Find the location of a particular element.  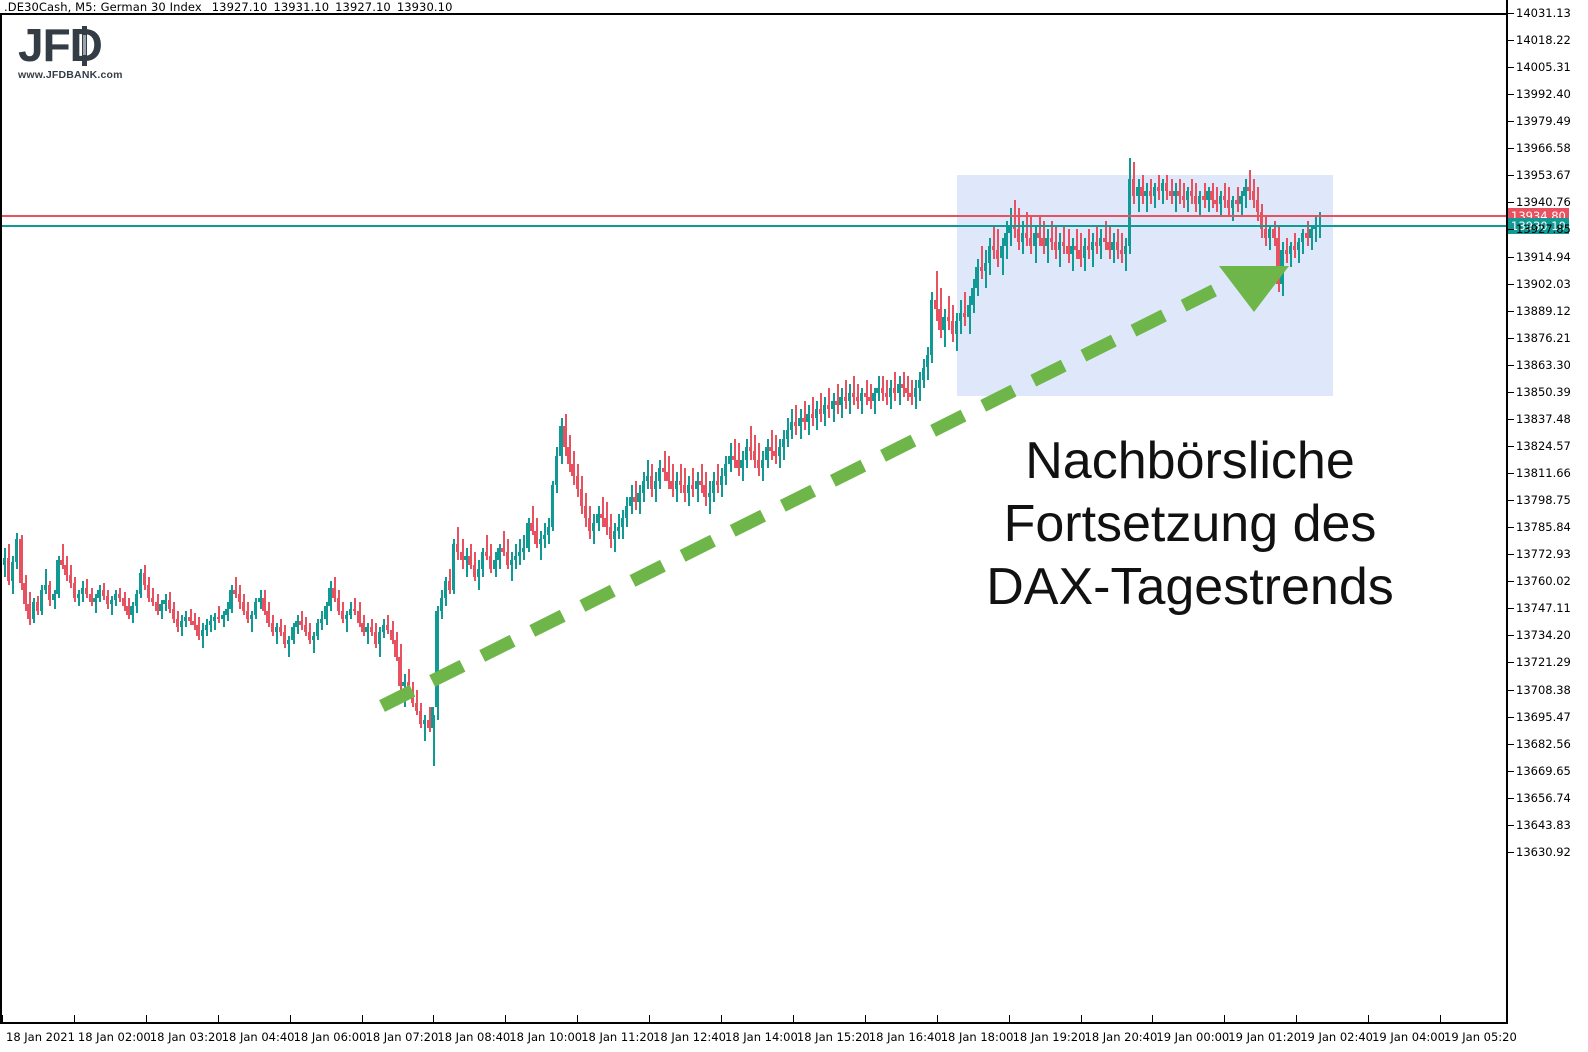

price-tick-label: 13669.65 is located at coordinates (1543, 770).